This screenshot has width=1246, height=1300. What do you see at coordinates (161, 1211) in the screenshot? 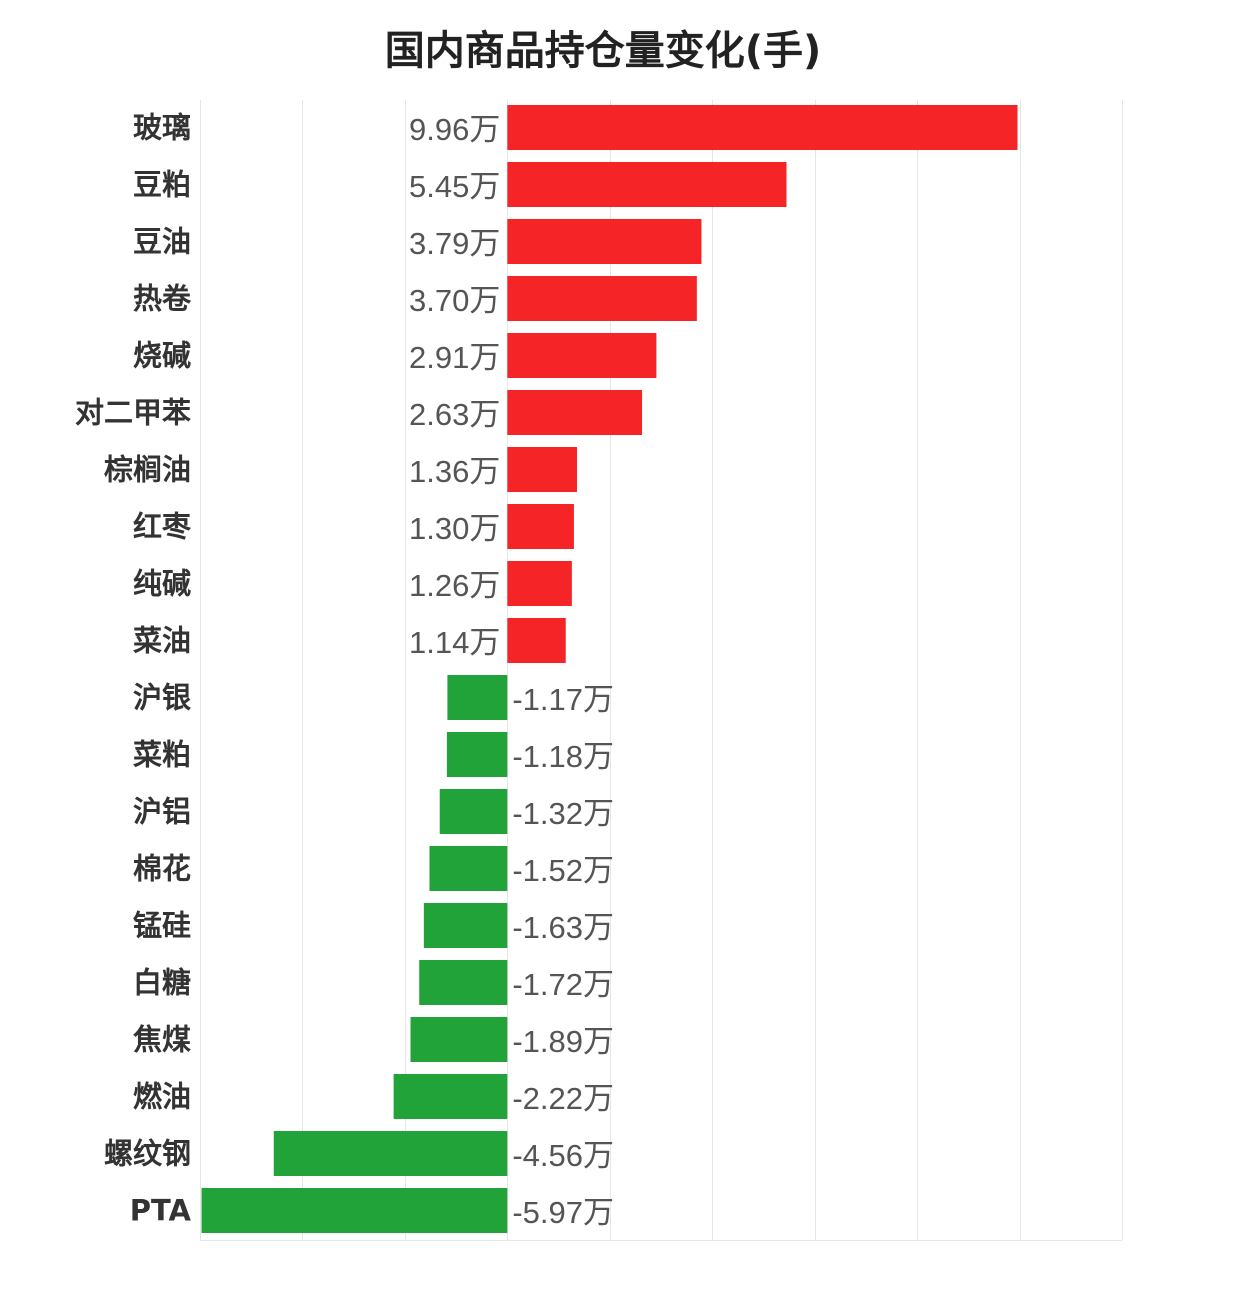
I see `category-label-19: PTA` at bounding box center [161, 1211].